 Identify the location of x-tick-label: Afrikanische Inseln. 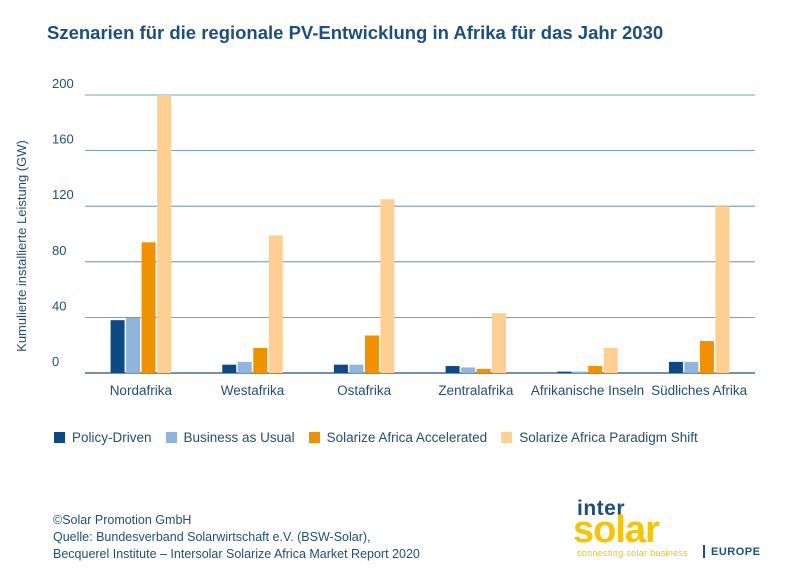
(587, 390).